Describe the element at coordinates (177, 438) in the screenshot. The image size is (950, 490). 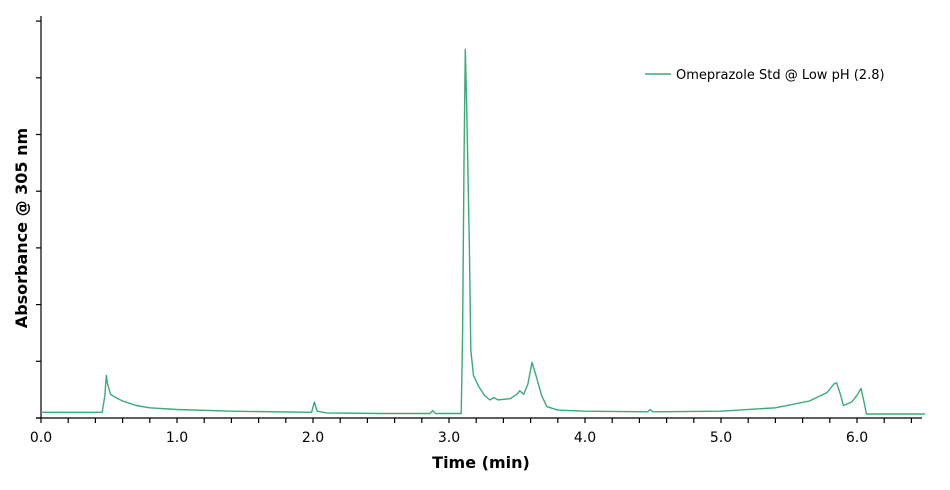
I see `x-tick-label: 1.0` at that location.